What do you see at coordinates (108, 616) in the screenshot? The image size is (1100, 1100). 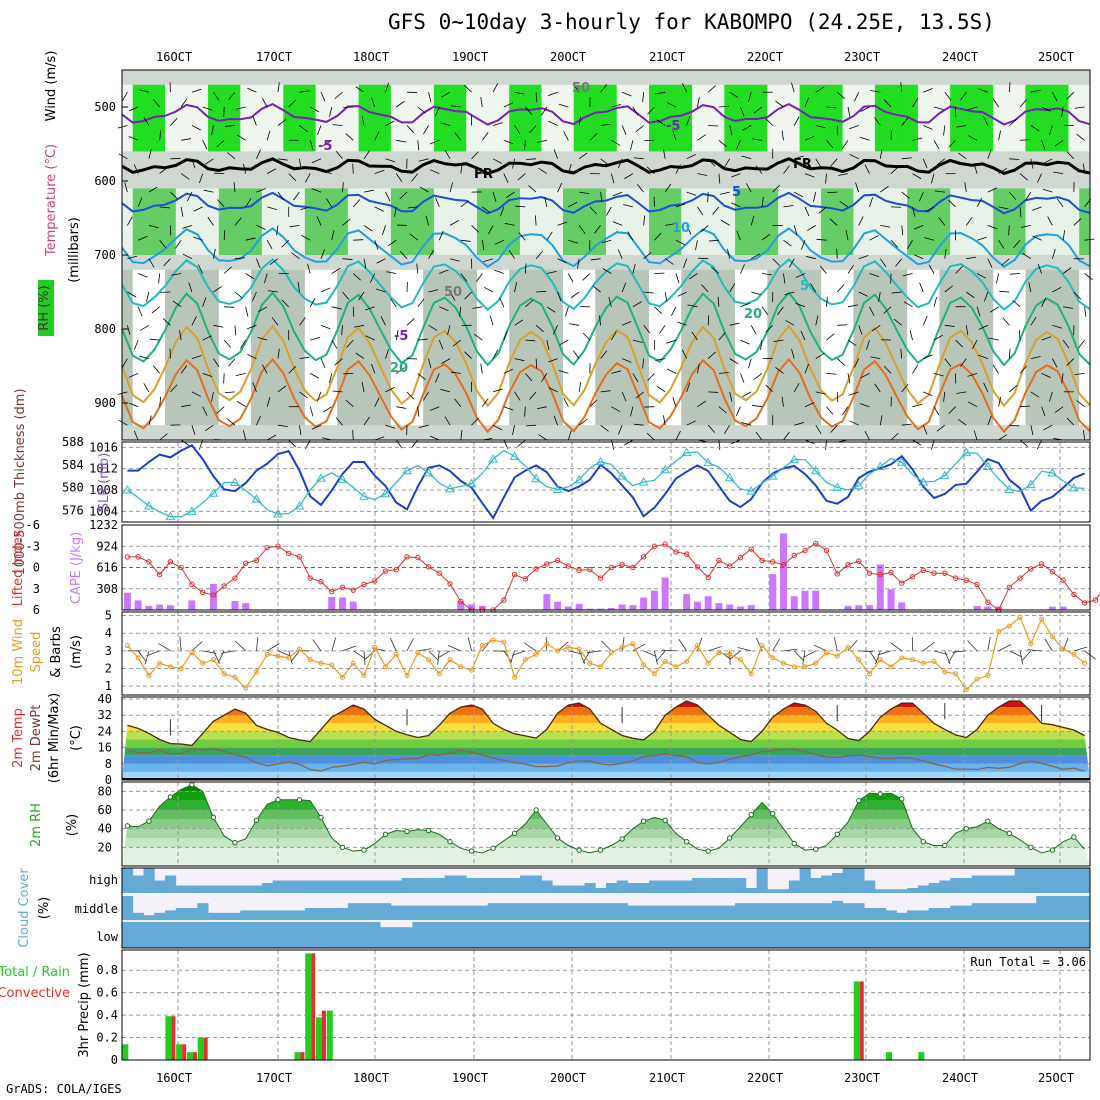 I see `wind10m-tick-label: 5` at bounding box center [108, 616].